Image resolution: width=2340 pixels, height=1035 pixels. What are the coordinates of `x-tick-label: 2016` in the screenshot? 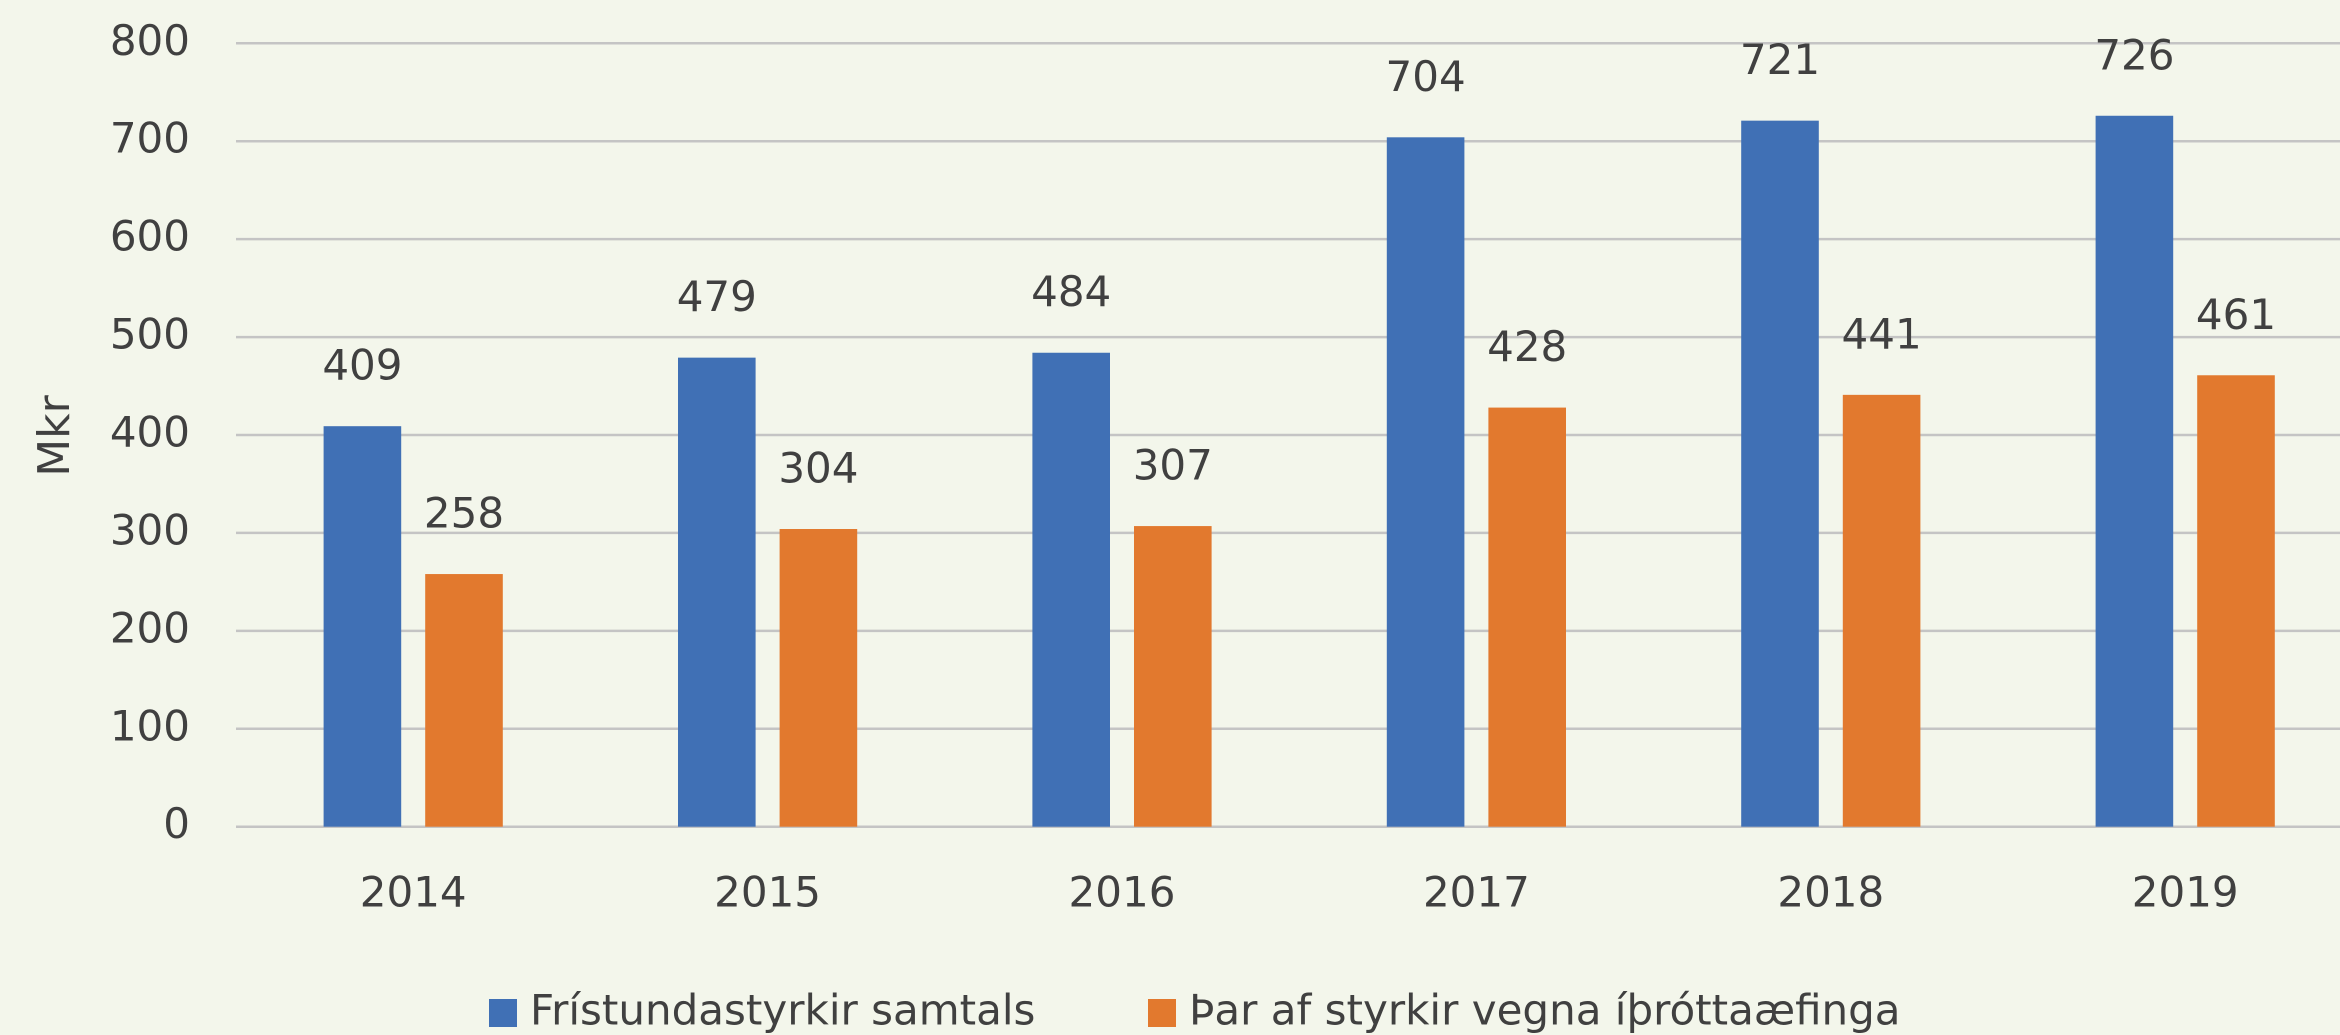 It's located at (1122, 892).